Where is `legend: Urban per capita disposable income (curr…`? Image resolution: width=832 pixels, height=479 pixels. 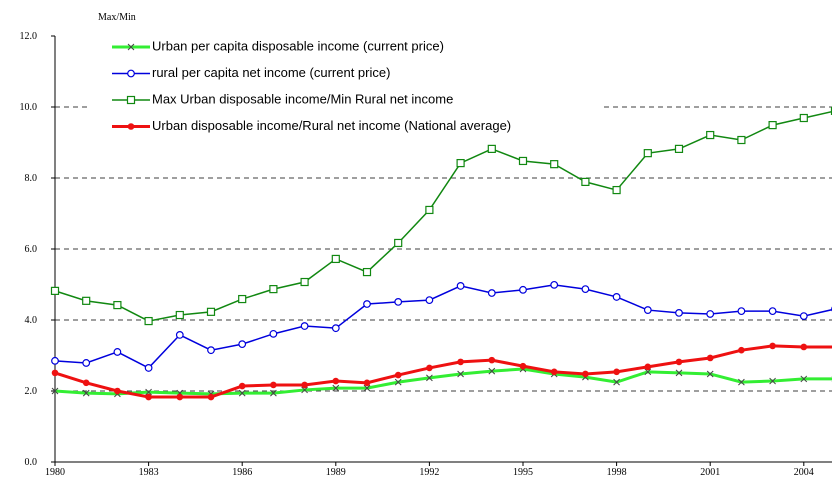
legend: Urban per capita disposable income (curr… is located at coordinates (345, 86).